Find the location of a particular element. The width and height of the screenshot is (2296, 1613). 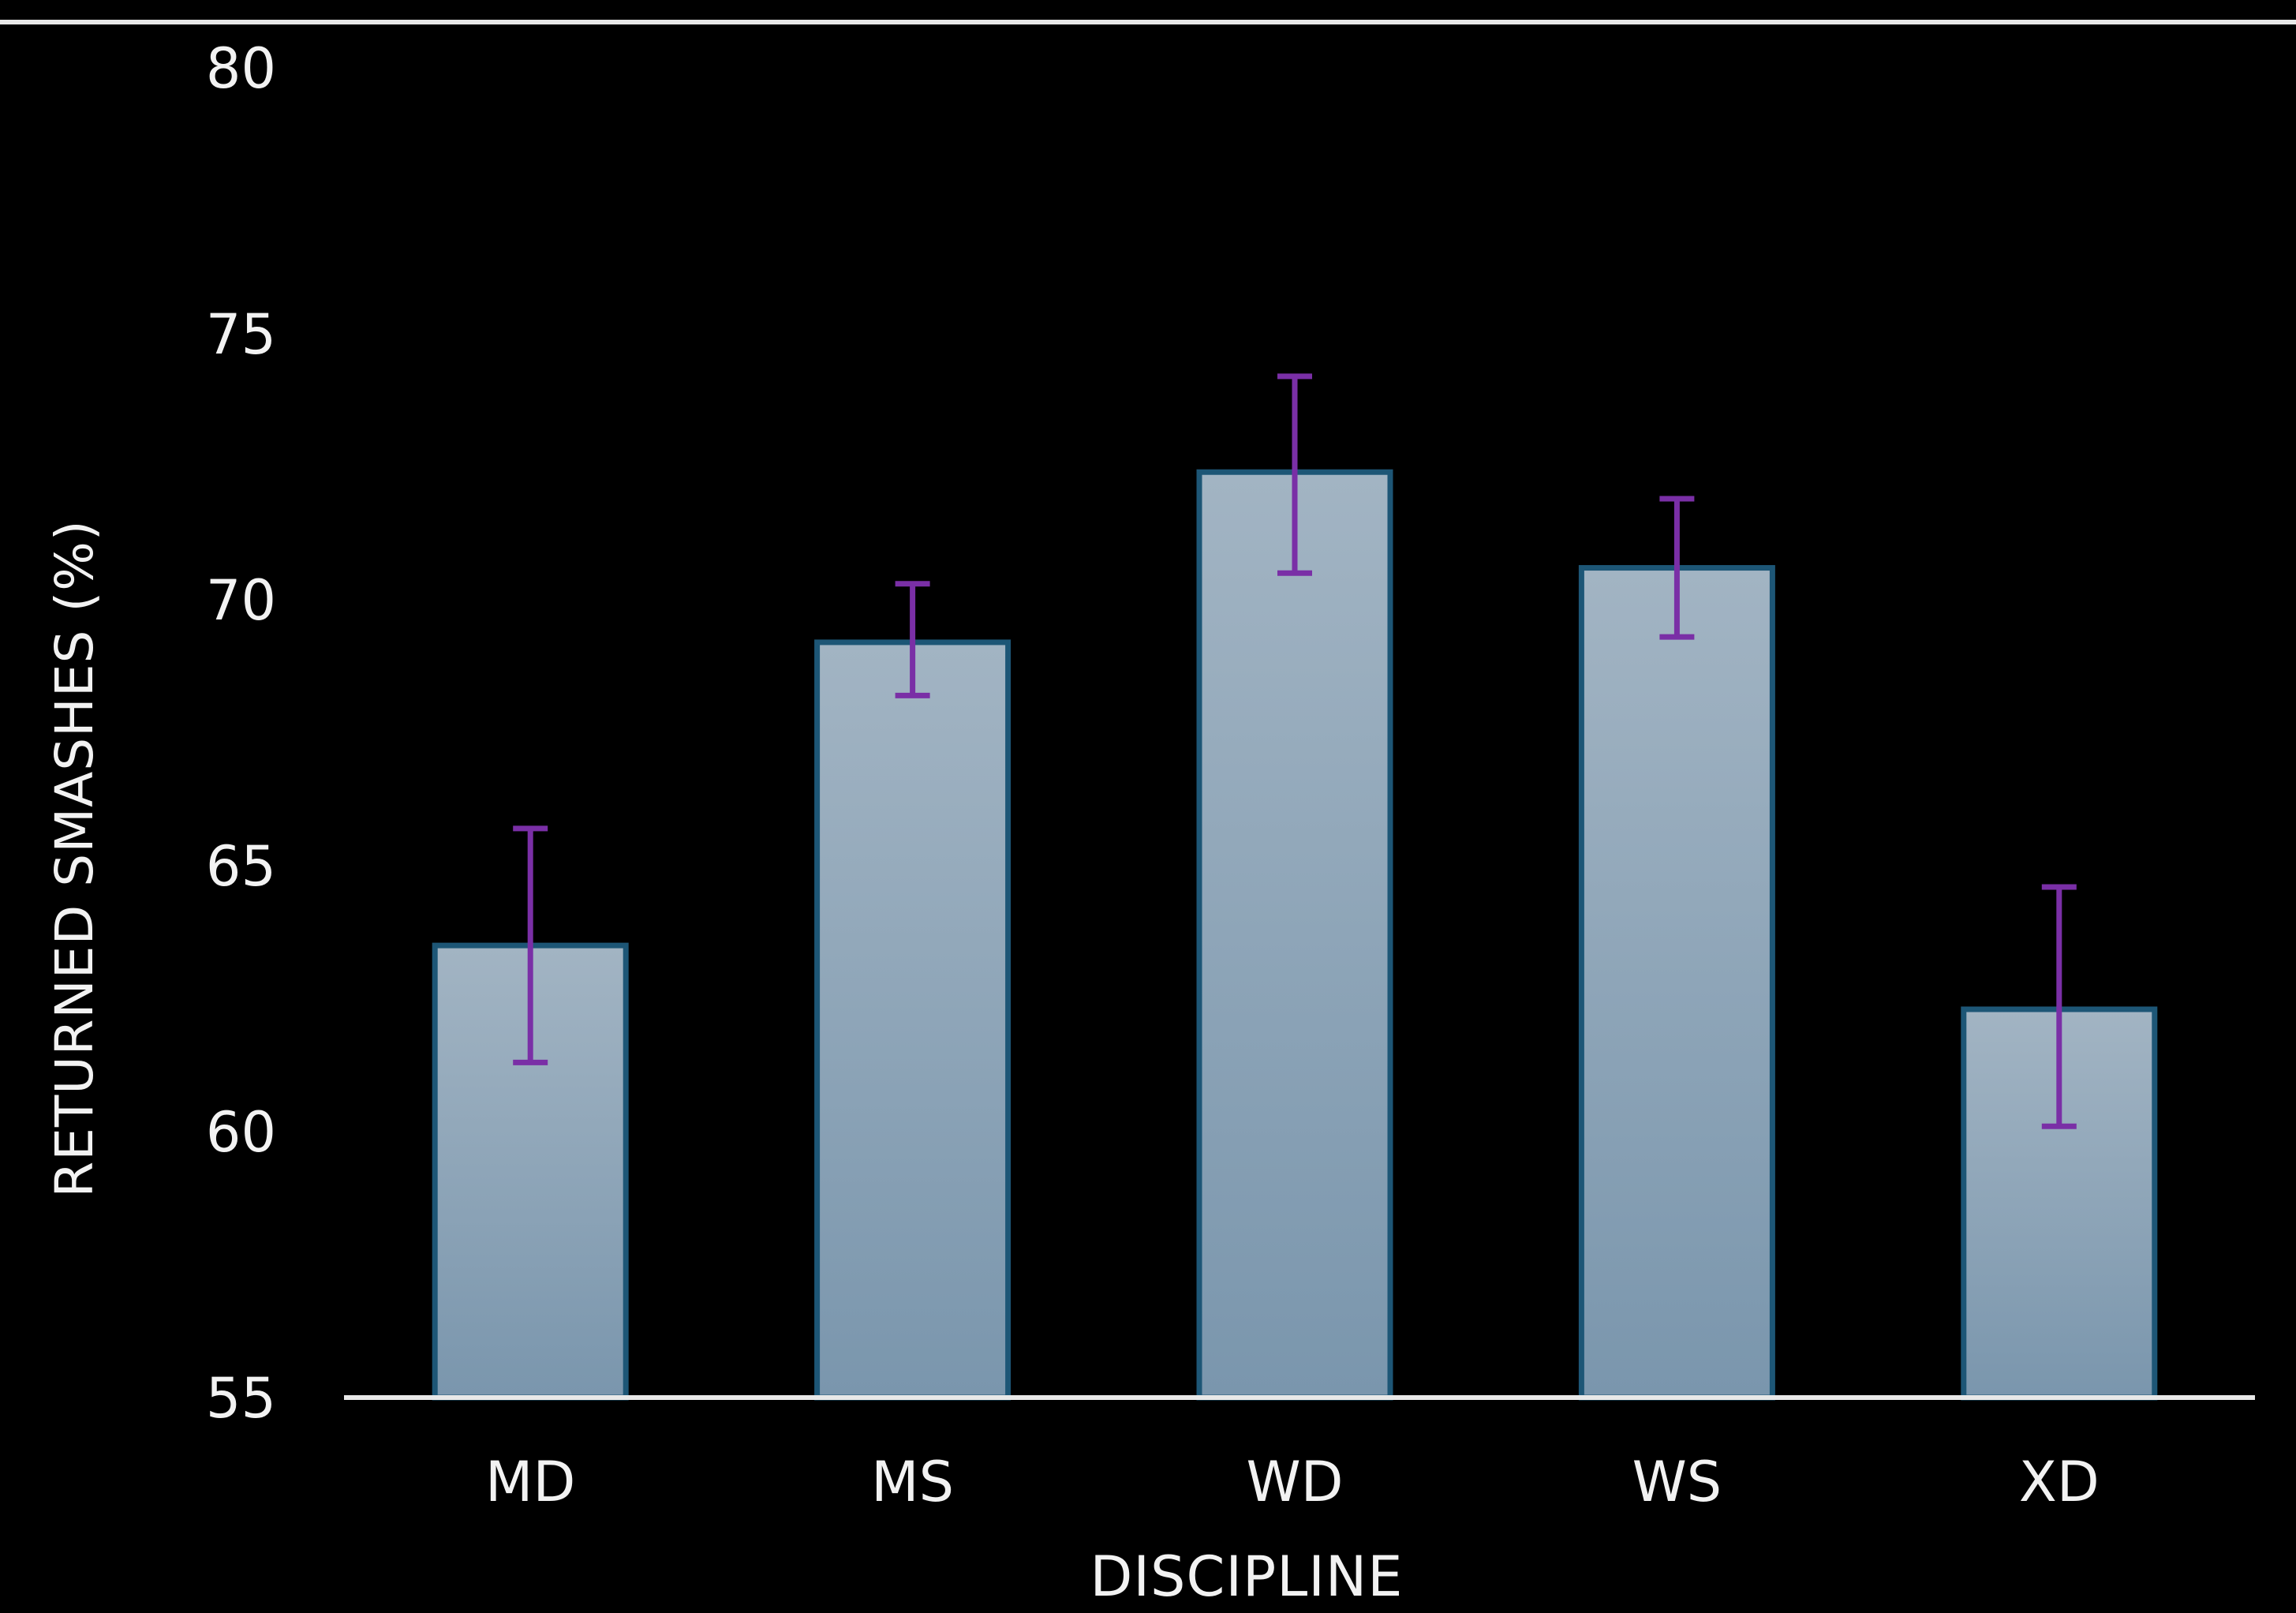

x-tick-label: MD is located at coordinates (530, 1482).